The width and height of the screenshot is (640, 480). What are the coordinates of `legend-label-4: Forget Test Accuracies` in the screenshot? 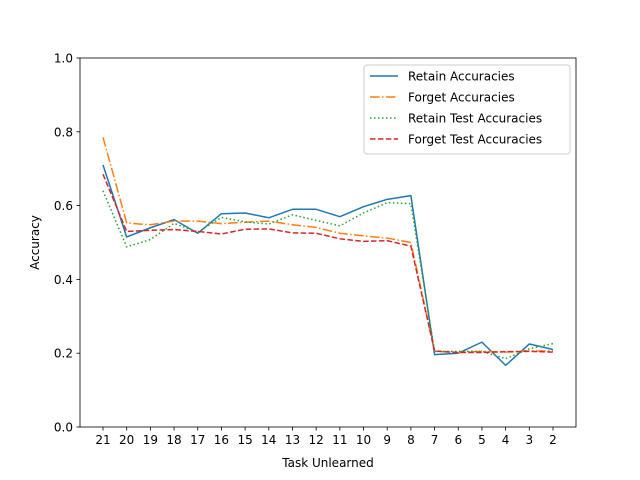 It's located at (475, 140).